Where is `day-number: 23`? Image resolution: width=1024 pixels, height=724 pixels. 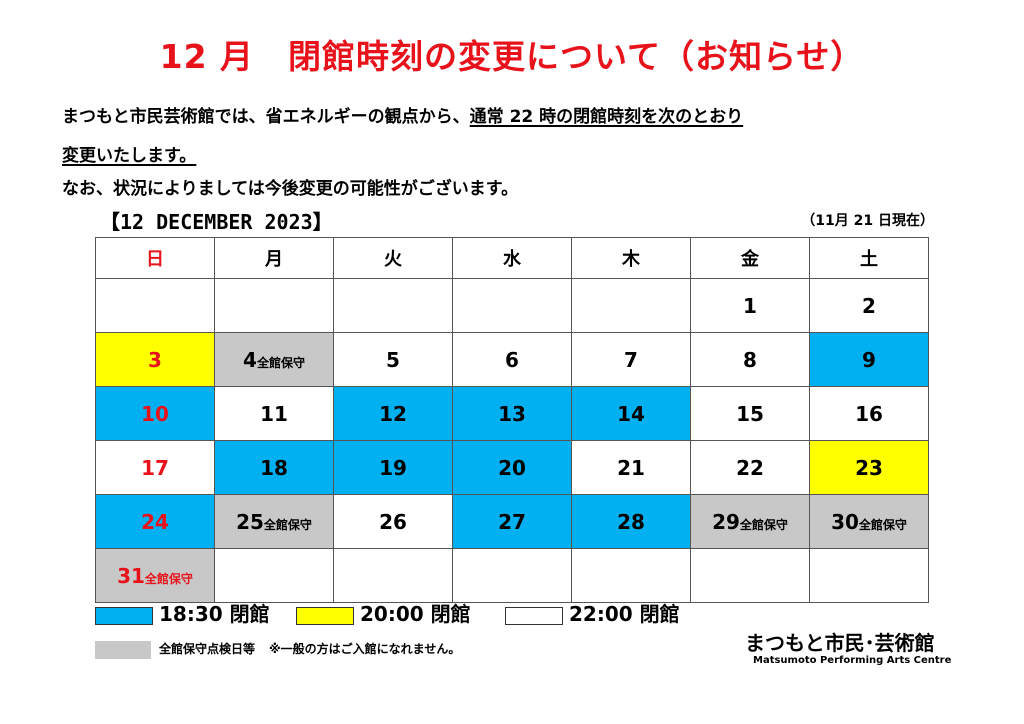
day-number: 23 is located at coordinates (869, 467).